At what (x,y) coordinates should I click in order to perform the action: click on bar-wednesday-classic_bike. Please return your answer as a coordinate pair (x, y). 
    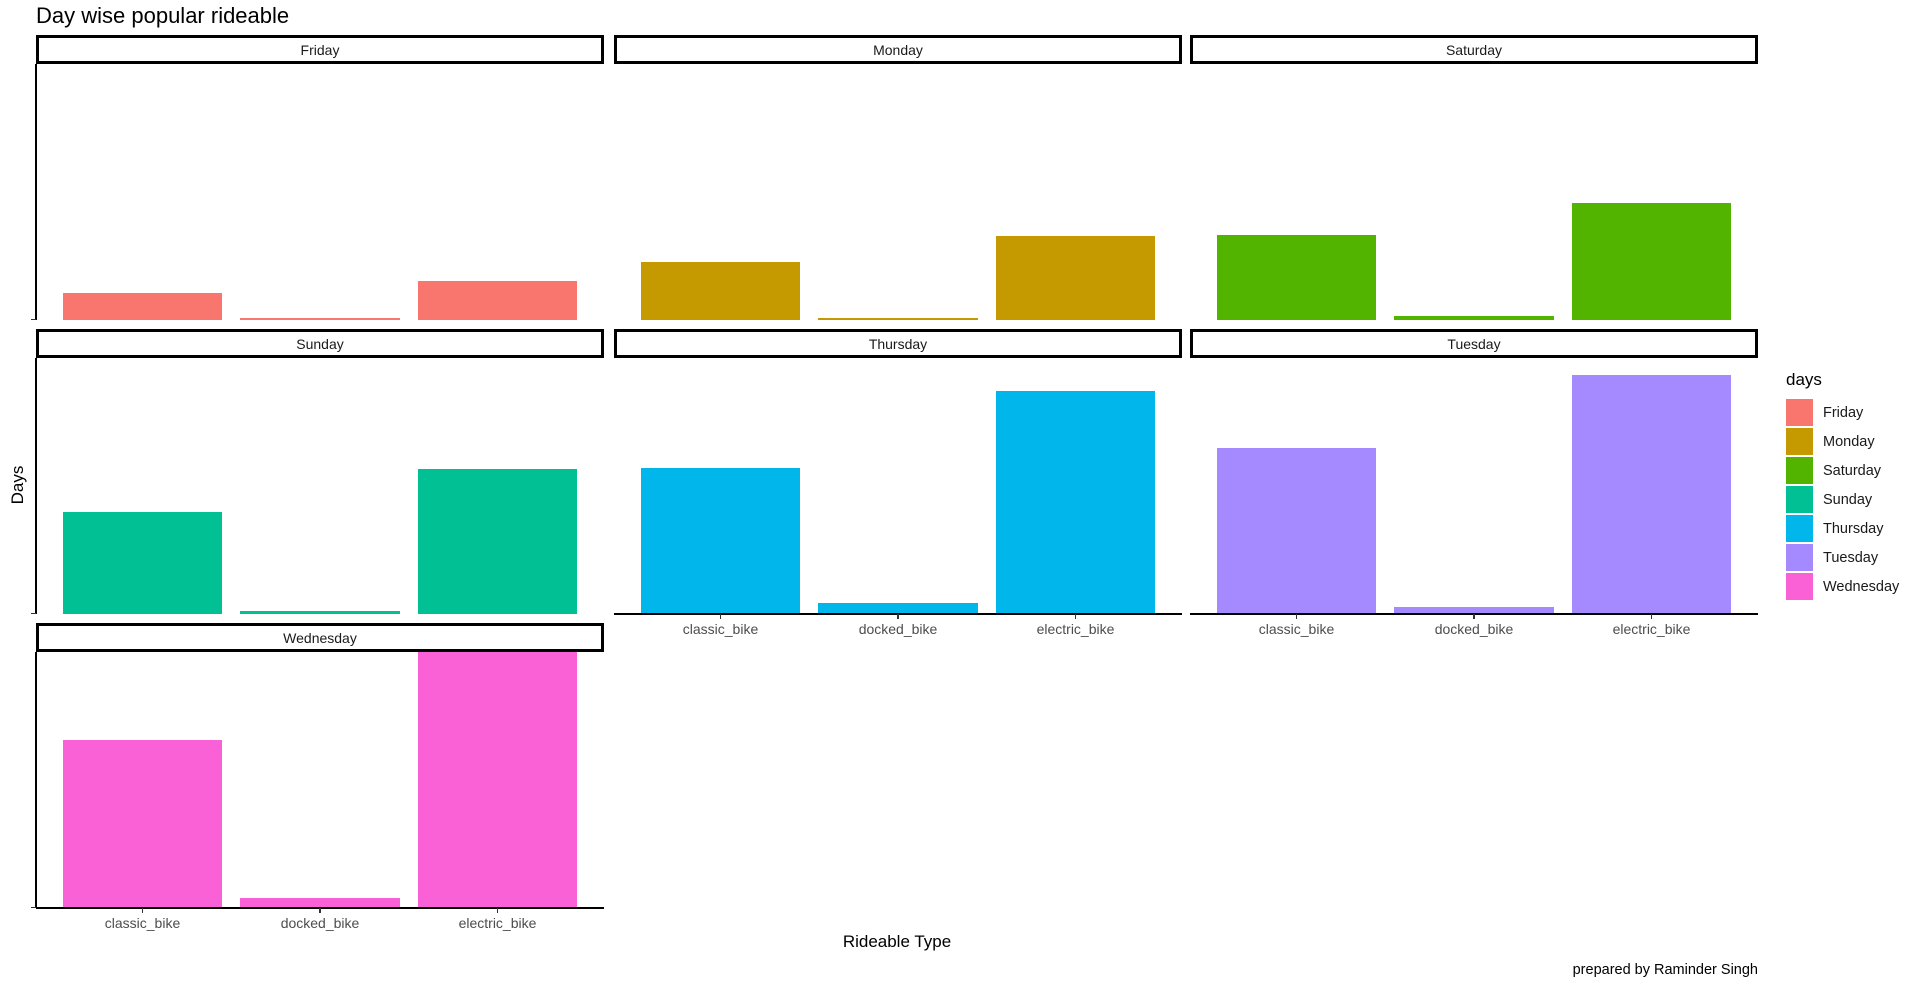
    Looking at the image, I should click on (142, 824).